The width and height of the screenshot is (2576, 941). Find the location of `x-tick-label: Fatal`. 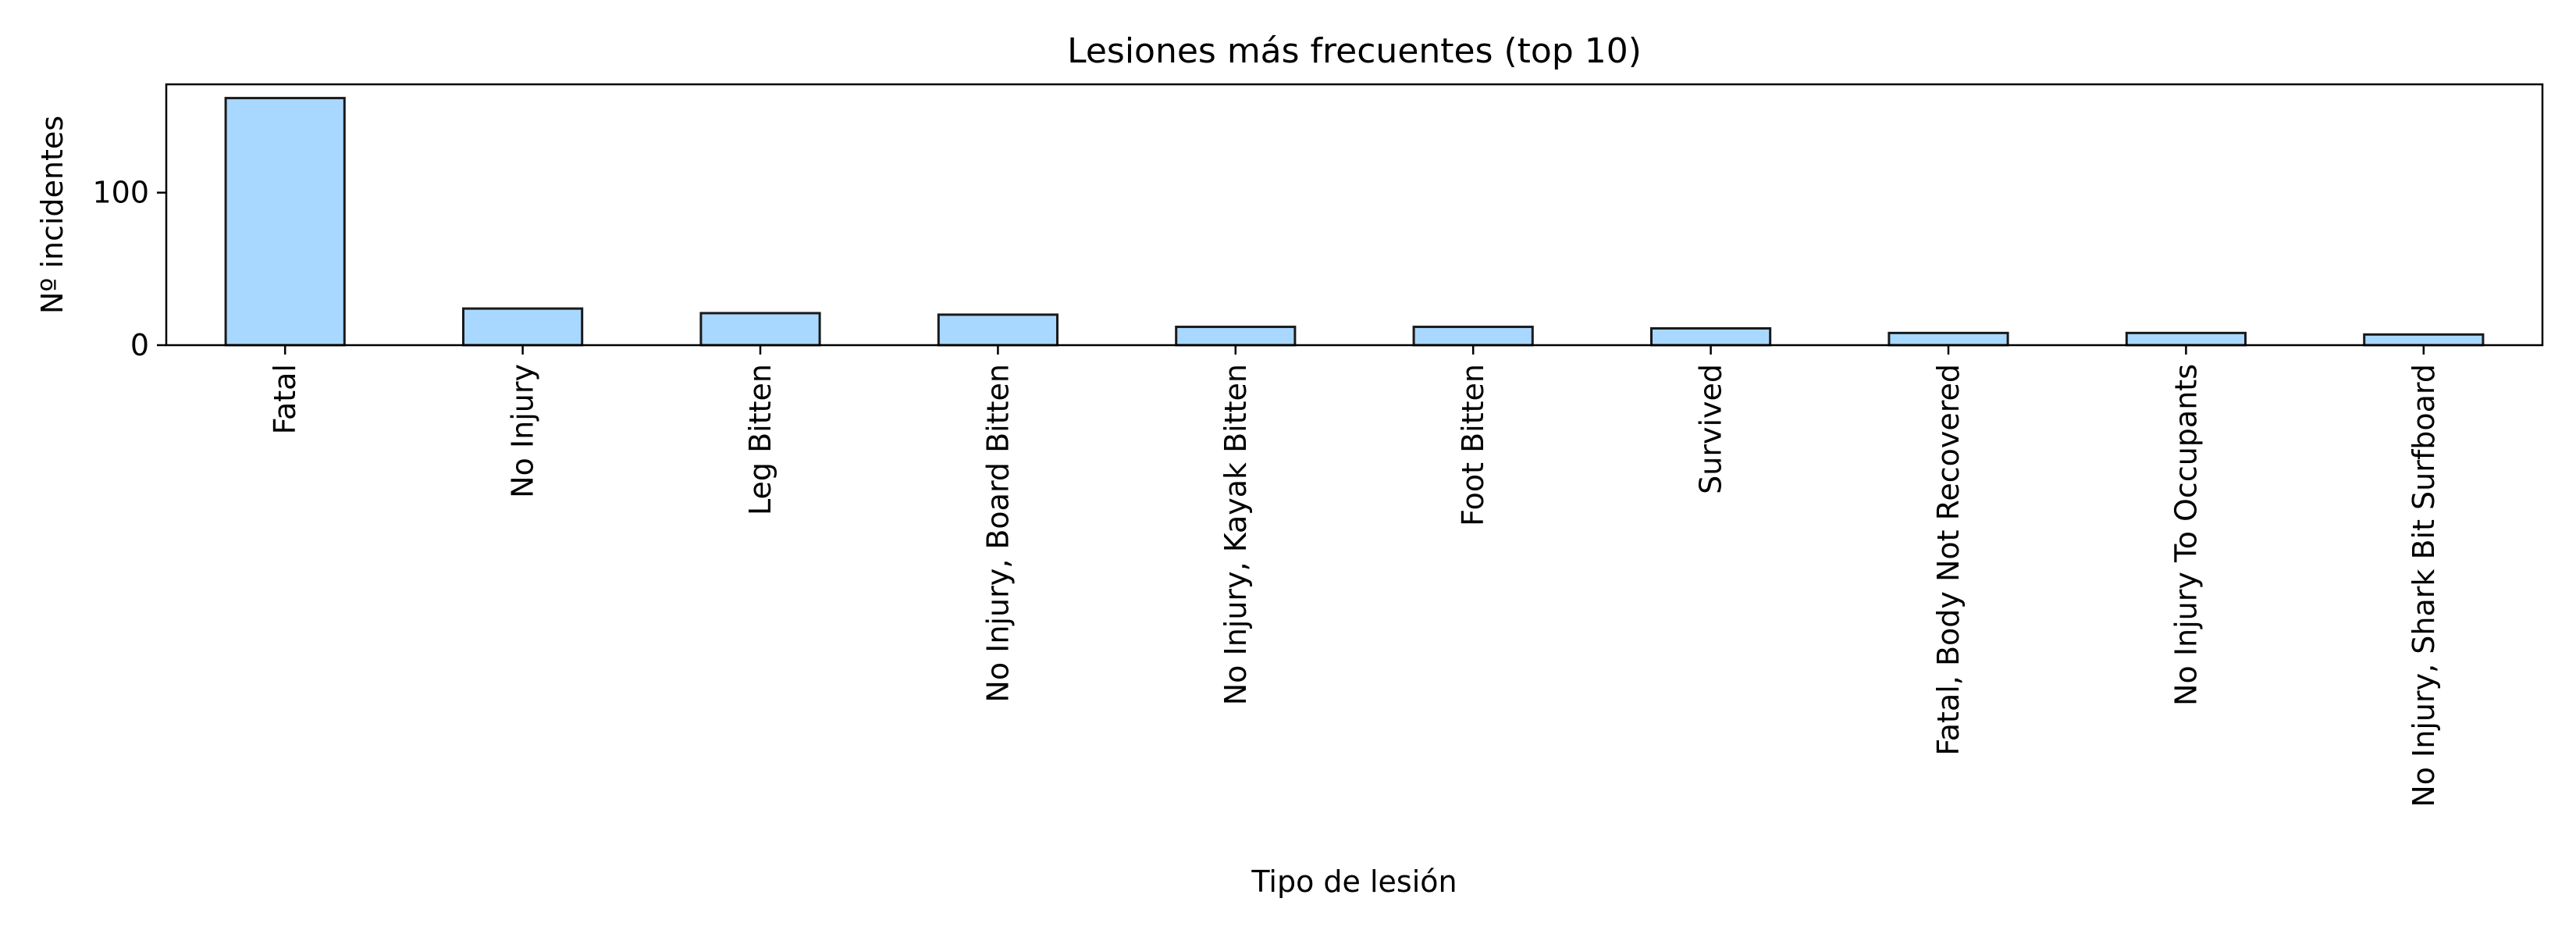

x-tick-label: Fatal is located at coordinates (285, 399).